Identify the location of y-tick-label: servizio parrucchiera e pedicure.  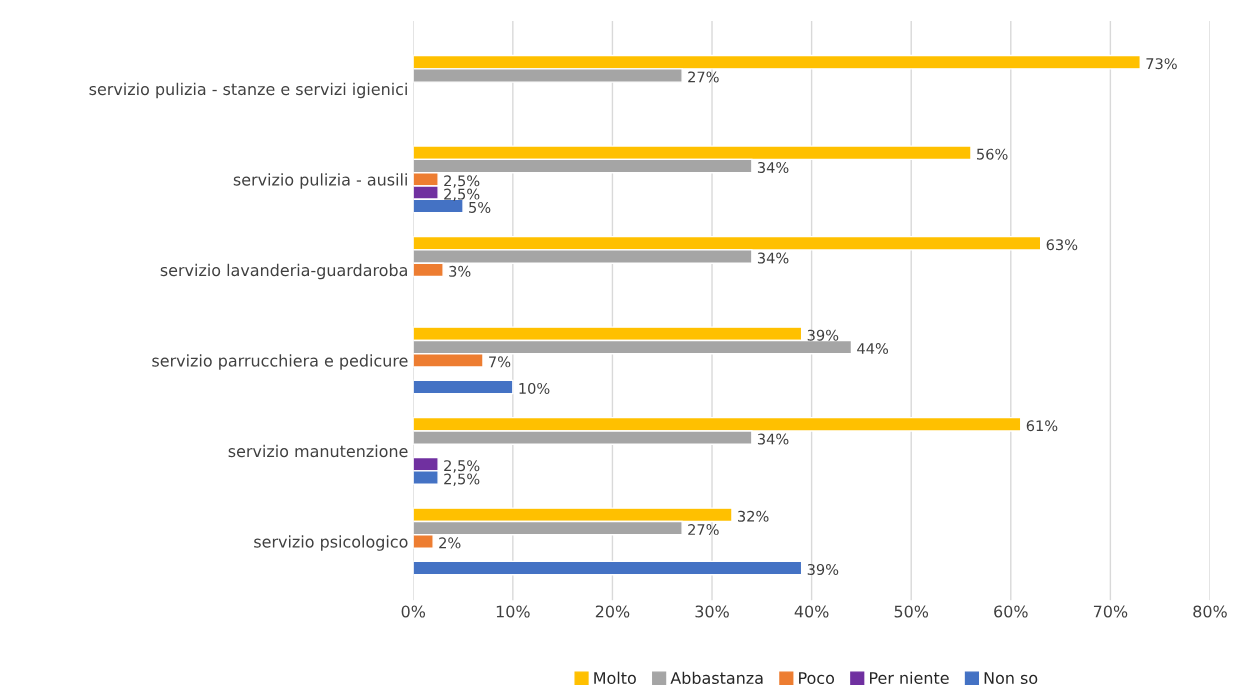
(280, 362).